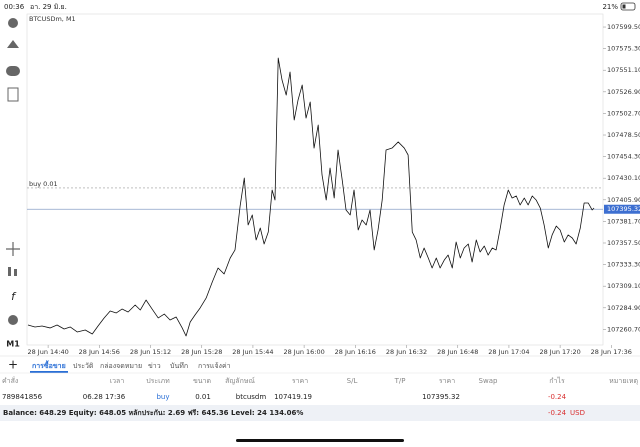  I want to click on column-header: เวลา, so click(117, 381).